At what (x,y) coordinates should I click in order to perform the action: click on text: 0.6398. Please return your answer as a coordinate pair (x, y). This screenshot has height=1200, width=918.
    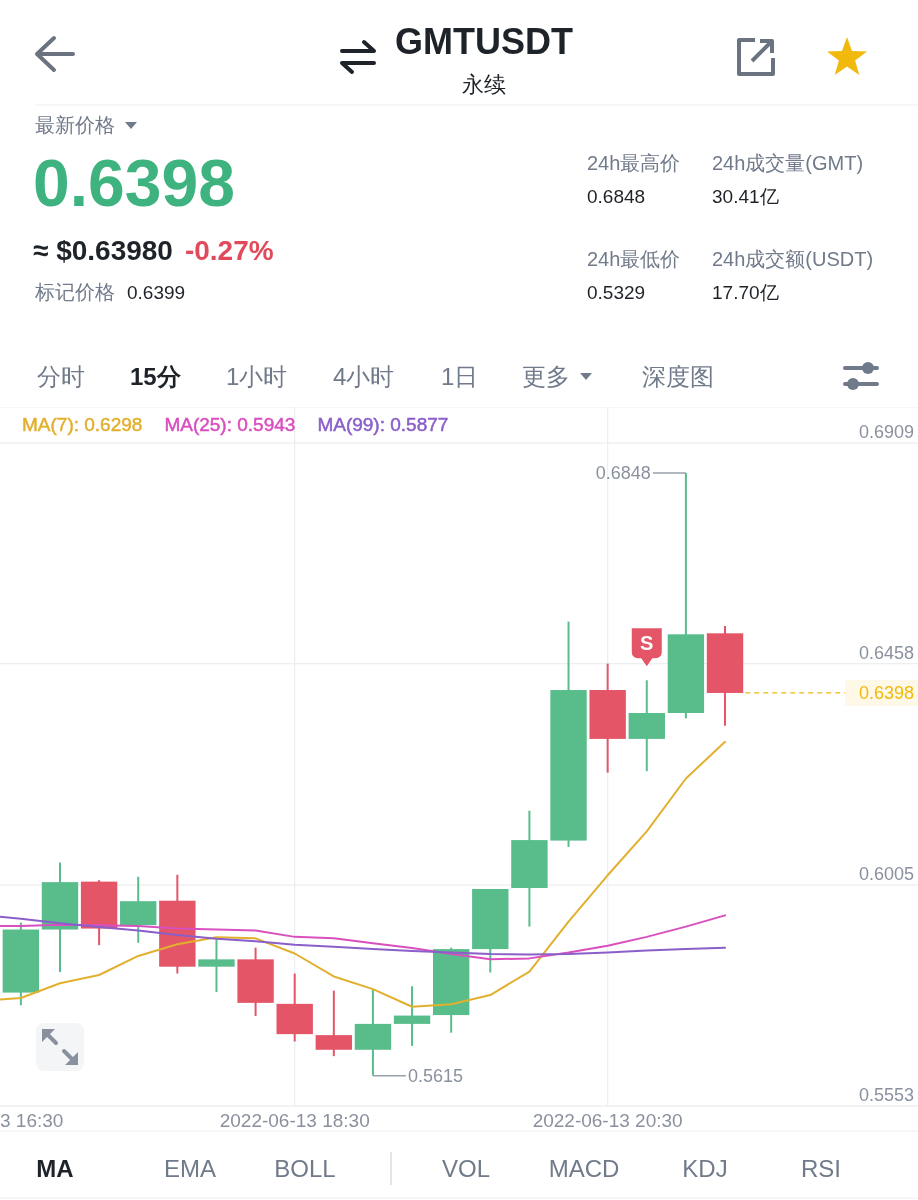
    Looking at the image, I should click on (134, 183).